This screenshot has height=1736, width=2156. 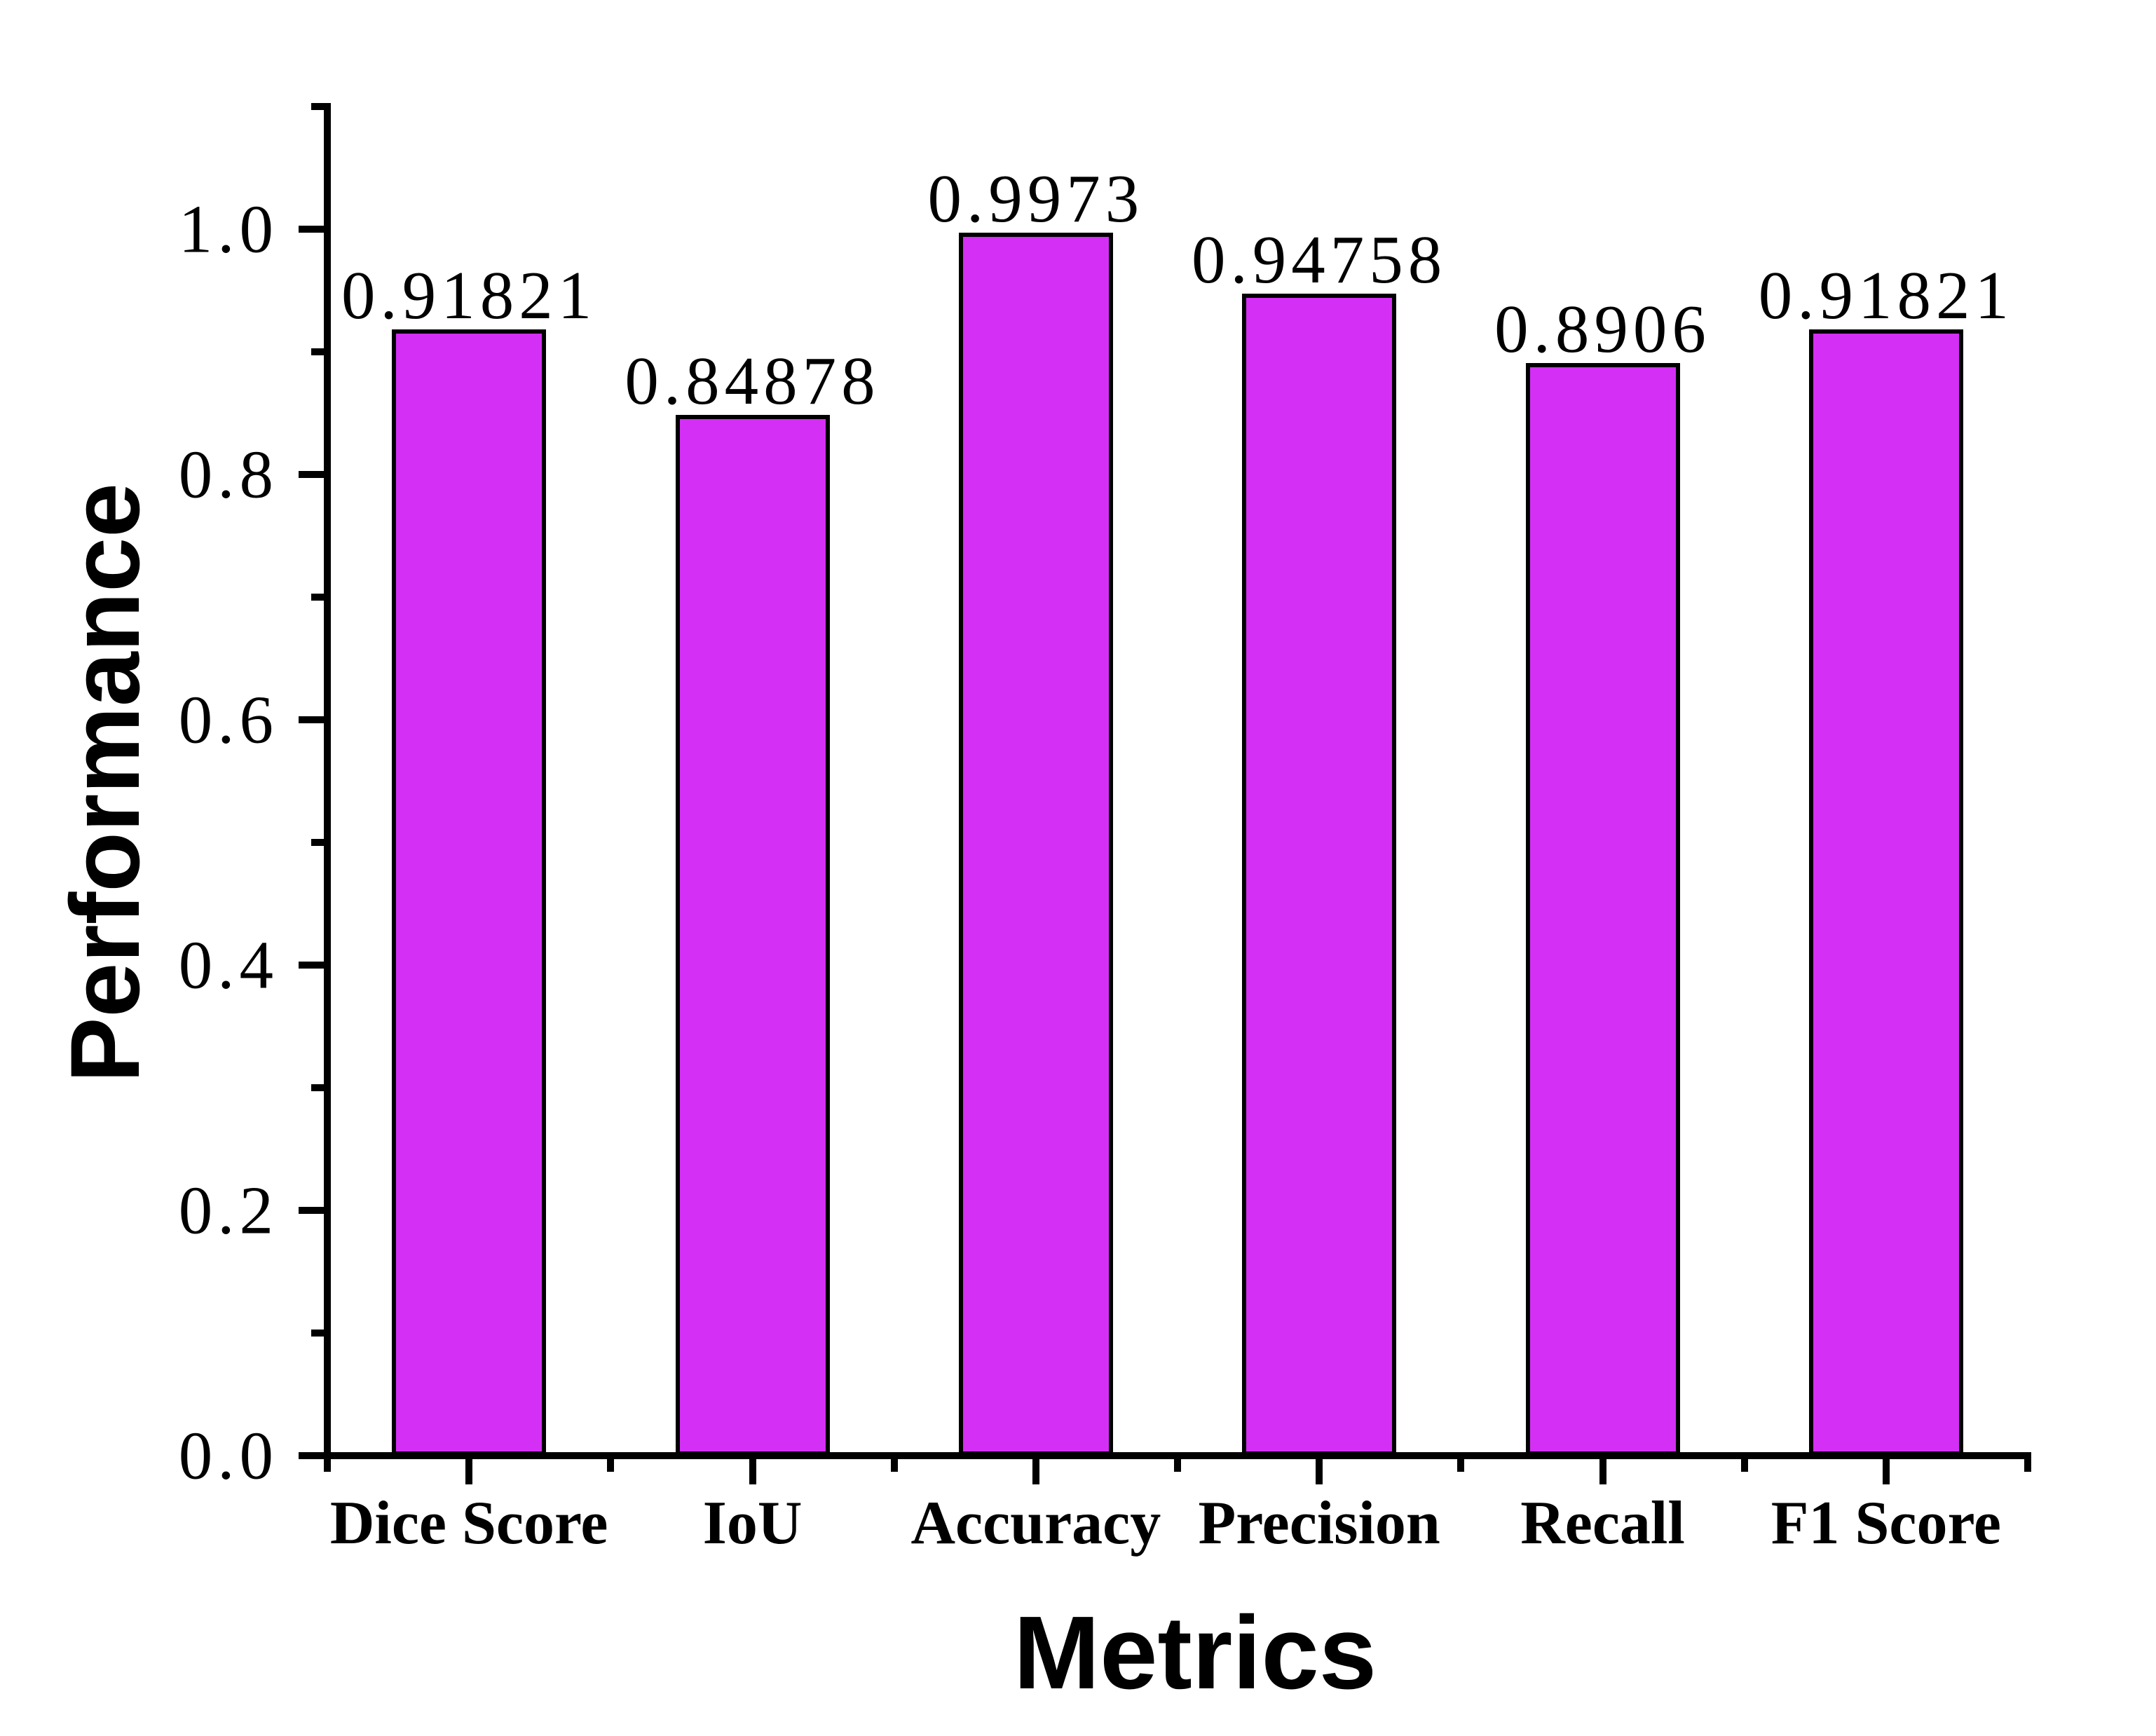 I want to click on bar-f1-score, so click(x=1885, y=892).